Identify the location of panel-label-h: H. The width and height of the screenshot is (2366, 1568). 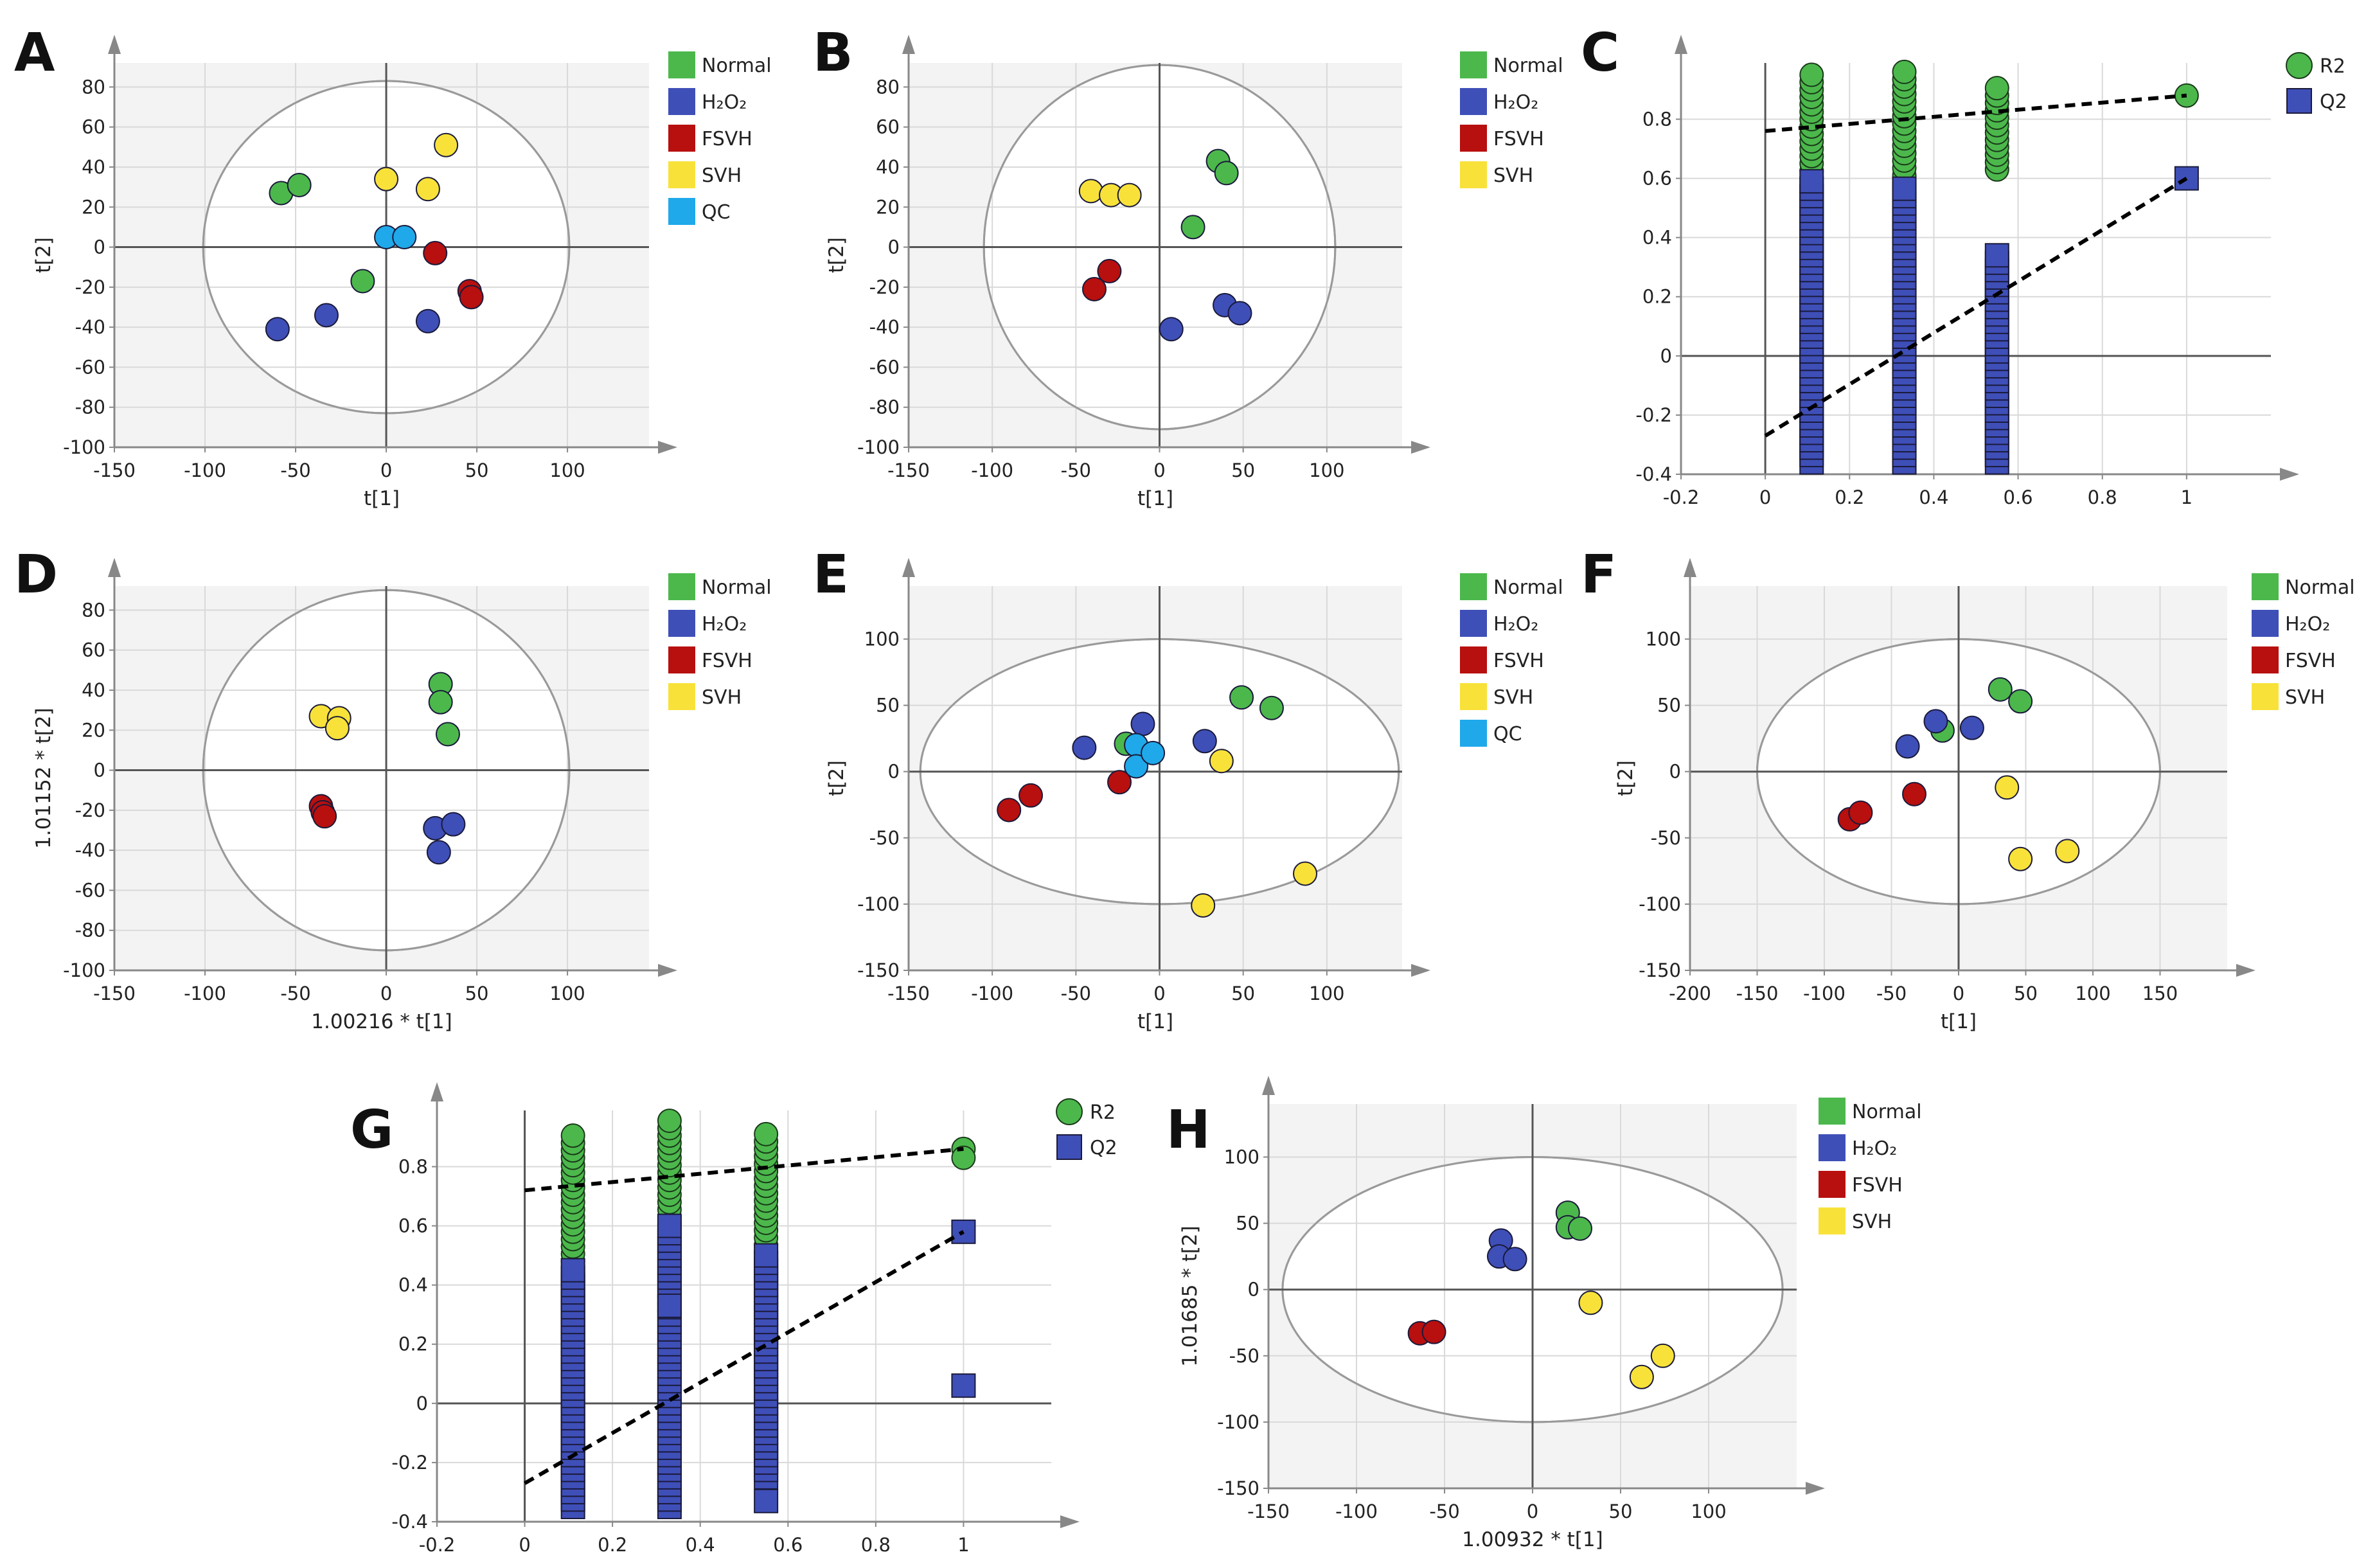
(1189, 1130).